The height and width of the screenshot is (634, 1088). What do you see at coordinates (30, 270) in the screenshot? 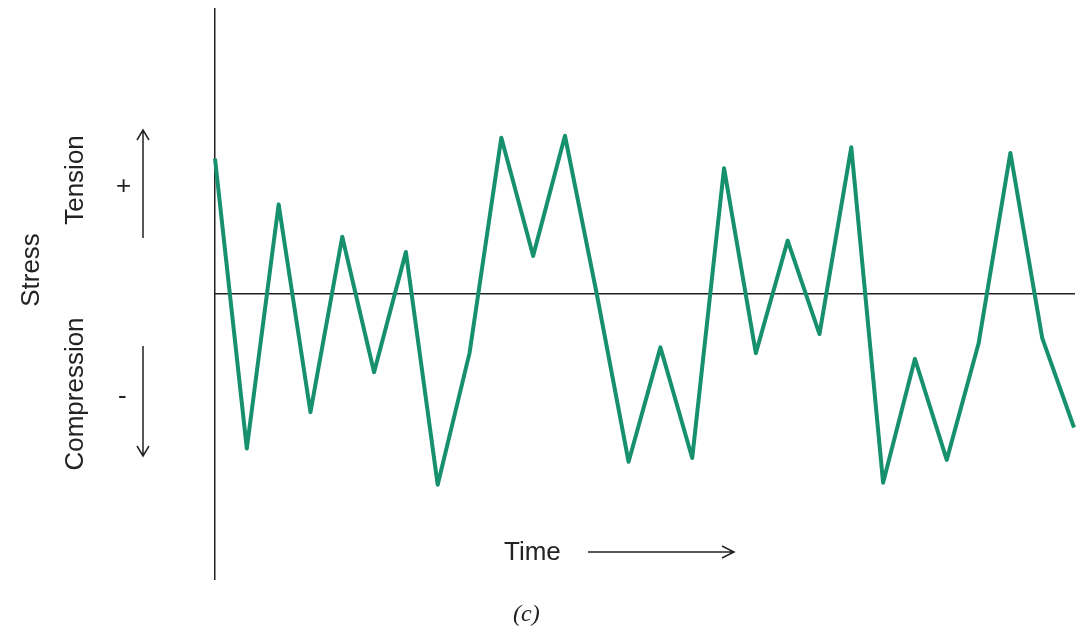
I see `text: Stress` at bounding box center [30, 270].